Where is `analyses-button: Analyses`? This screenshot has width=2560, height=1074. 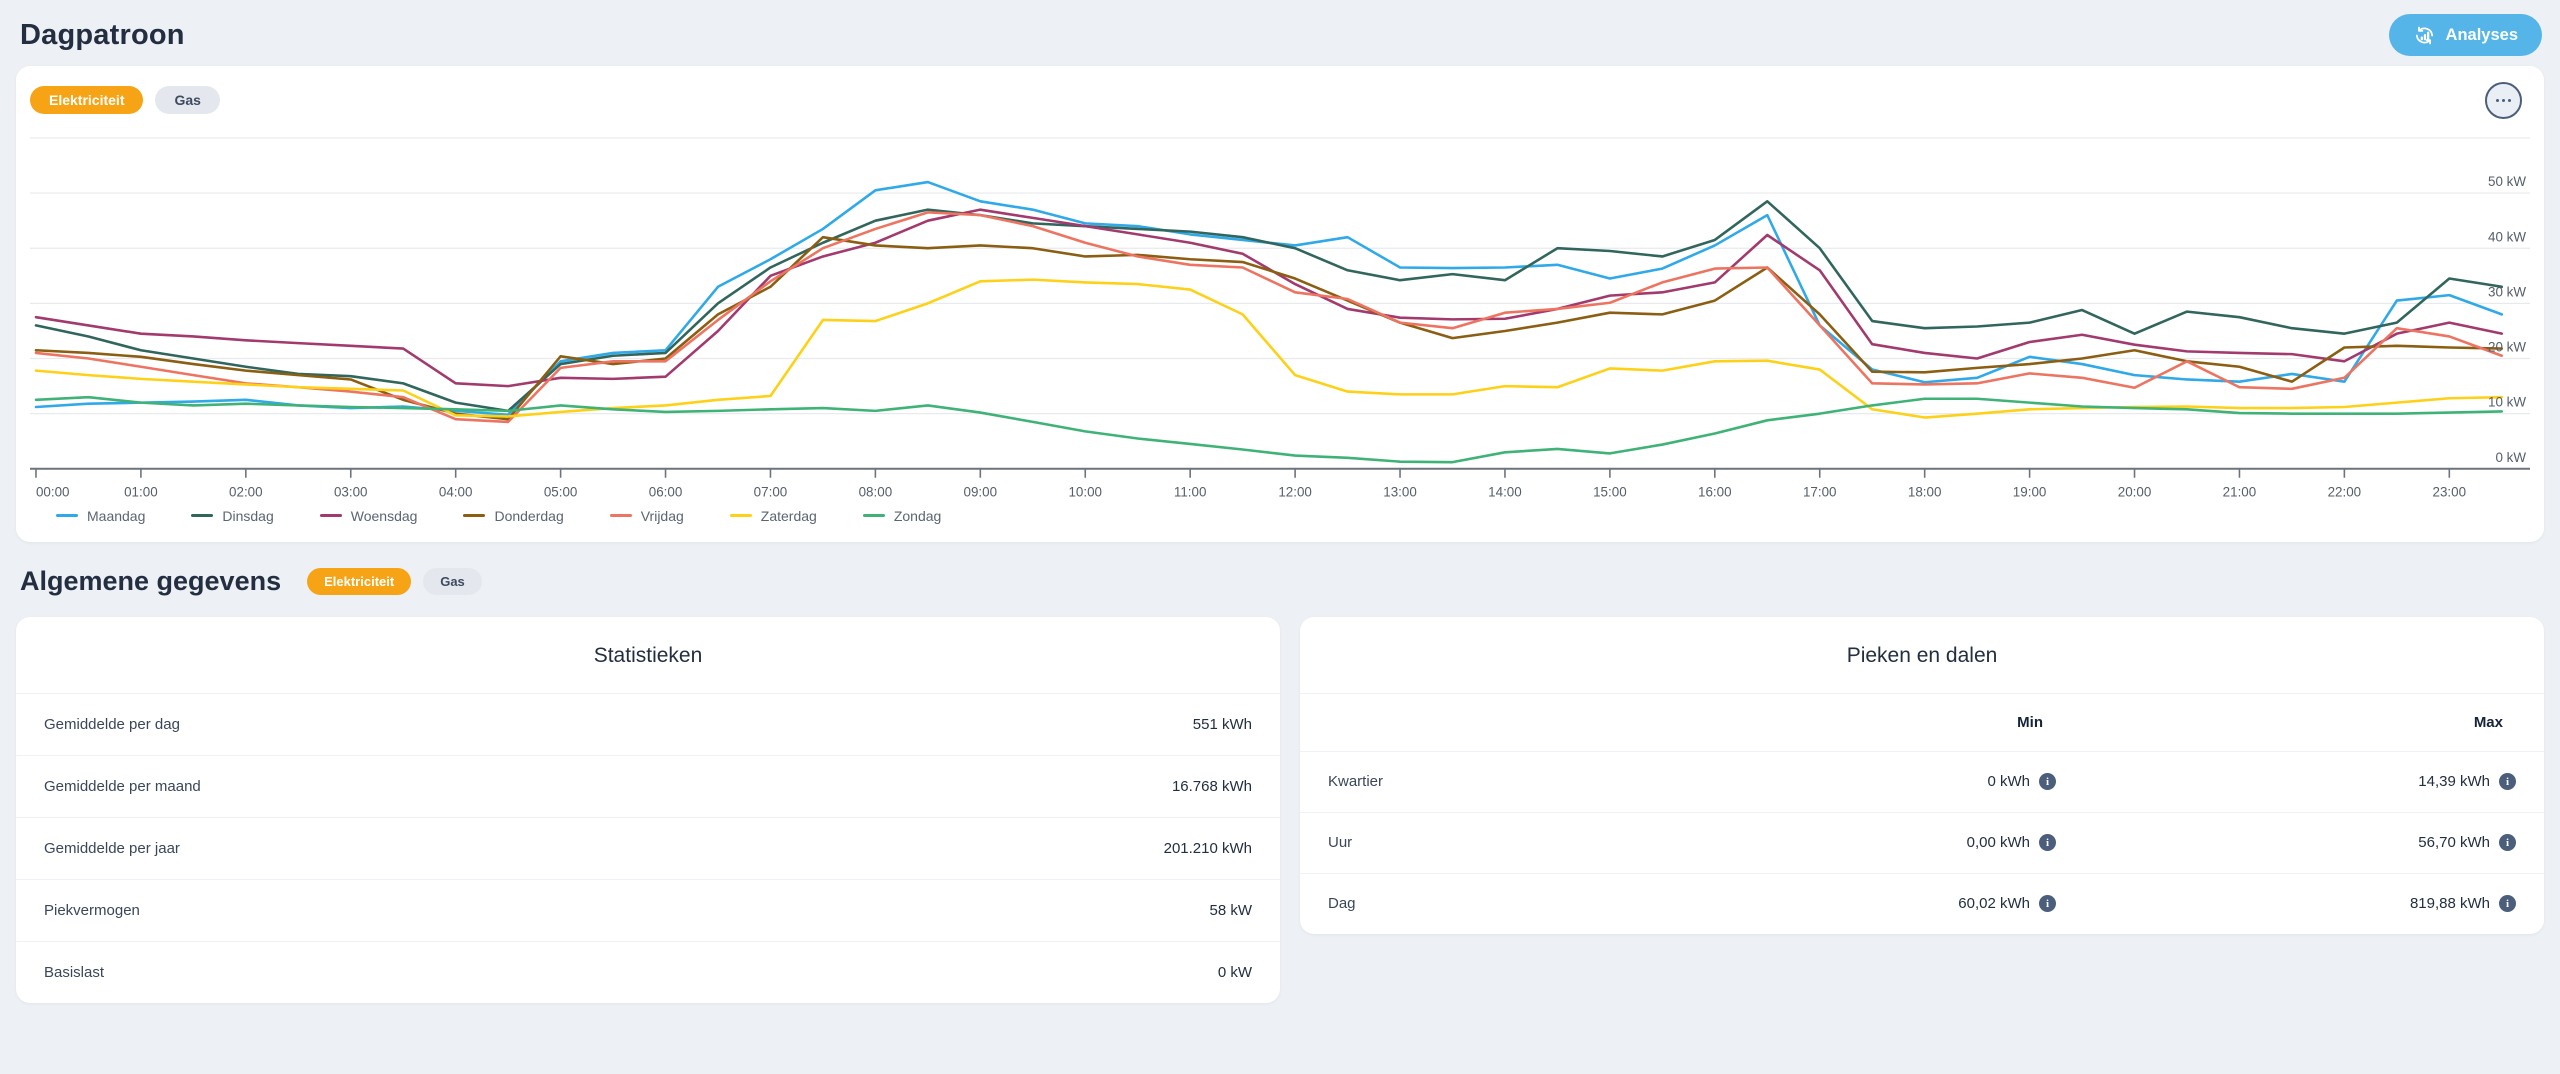 analyses-button: Analyses is located at coordinates (2465, 35).